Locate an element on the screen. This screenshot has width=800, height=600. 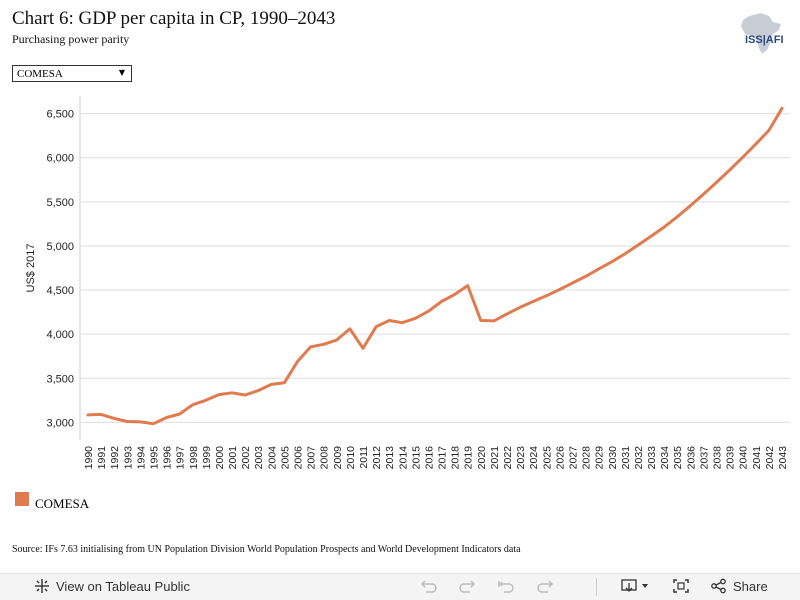
y-tick-label: 4,500 is located at coordinates (60, 291).